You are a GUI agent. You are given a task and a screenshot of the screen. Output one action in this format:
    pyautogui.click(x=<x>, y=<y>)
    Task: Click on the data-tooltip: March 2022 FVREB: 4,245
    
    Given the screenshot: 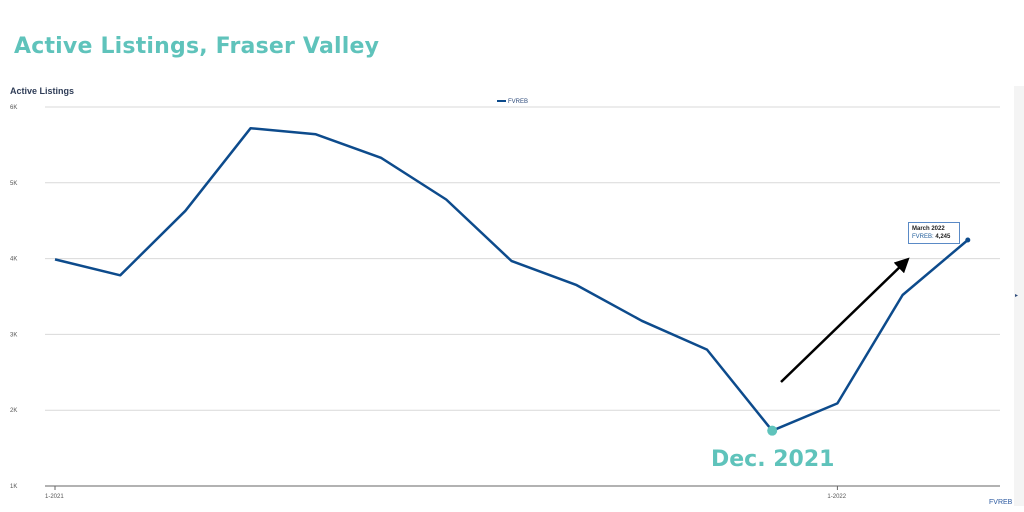 What is the action you would take?
    pyautogui.click(x=934, y=233)
    